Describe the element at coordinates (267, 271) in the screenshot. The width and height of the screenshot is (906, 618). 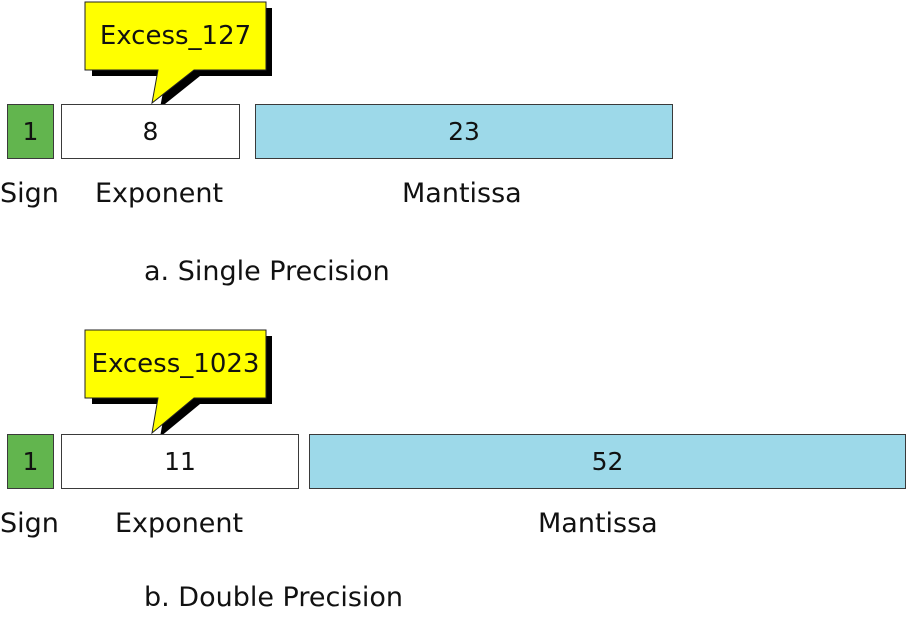
I see `single-caption: a. Single Precision` at that location.